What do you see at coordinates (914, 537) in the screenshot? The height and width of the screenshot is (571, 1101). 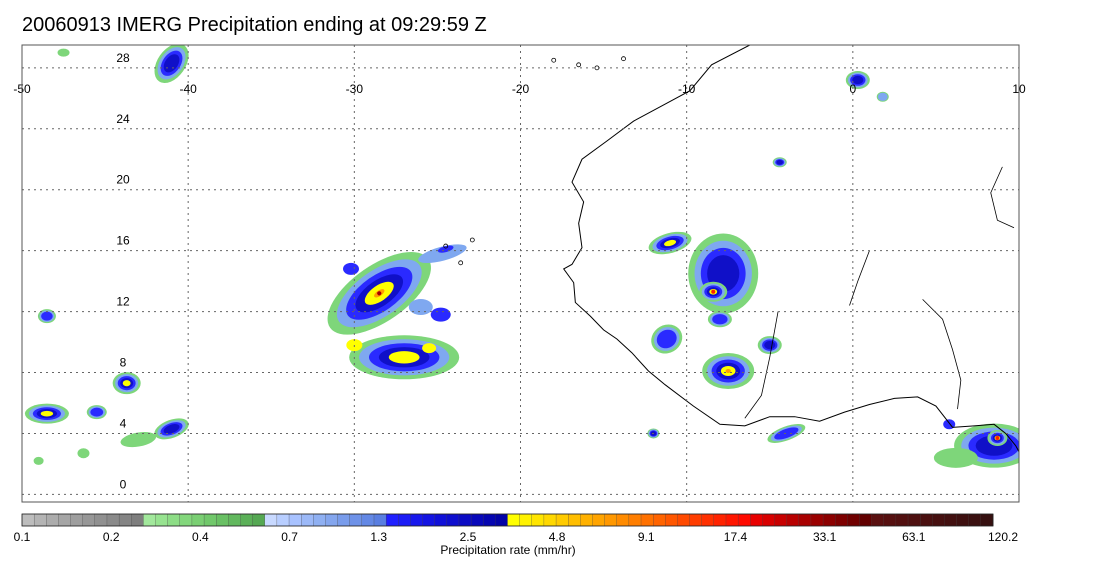 I see `colorbar-tick-label: 63.1` at bounding box center [914, 537].